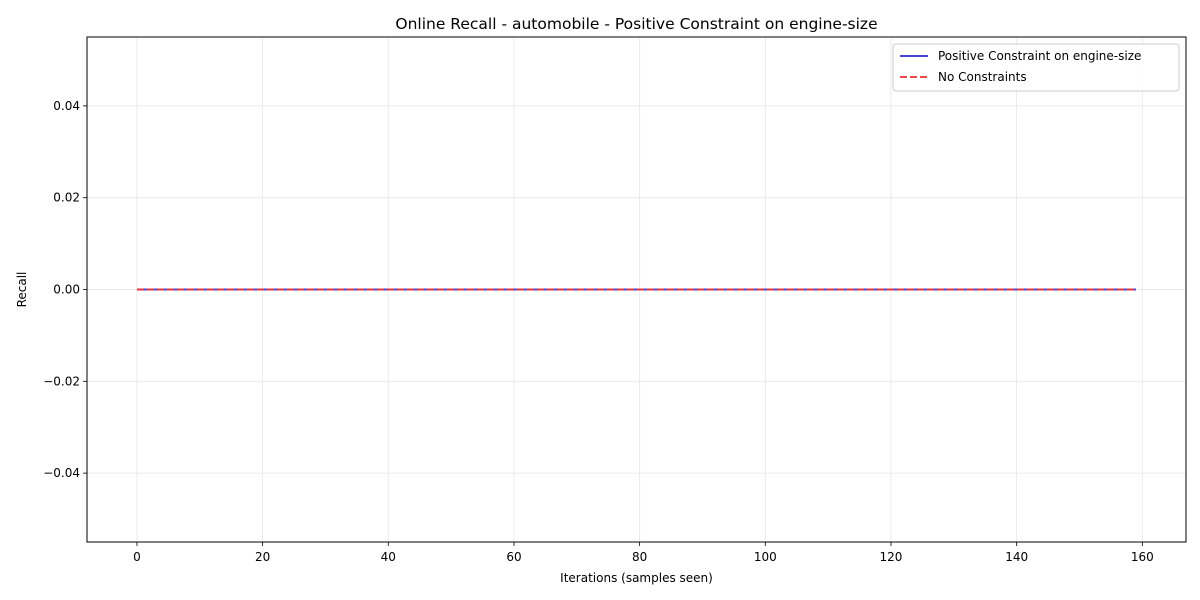  Describe the element at coordinates (66, 106) in the screenshot. I see `y-tick-label: 0.04` at that location.